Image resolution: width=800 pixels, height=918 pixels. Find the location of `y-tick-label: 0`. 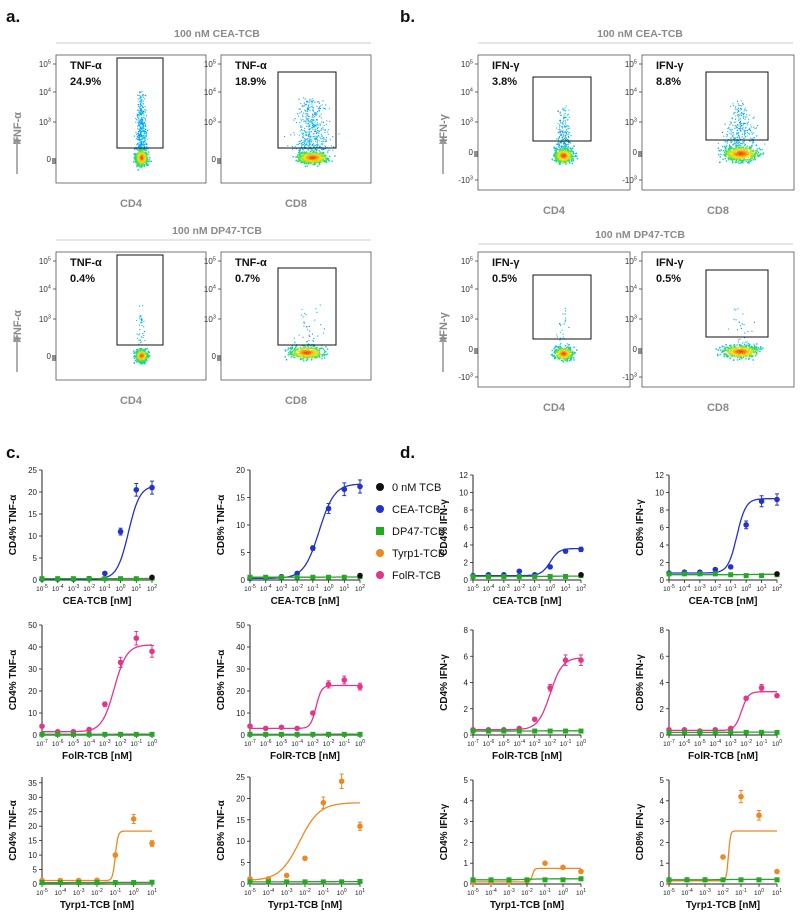

y-tick-label: 0 is located at coordinates (635, 152).